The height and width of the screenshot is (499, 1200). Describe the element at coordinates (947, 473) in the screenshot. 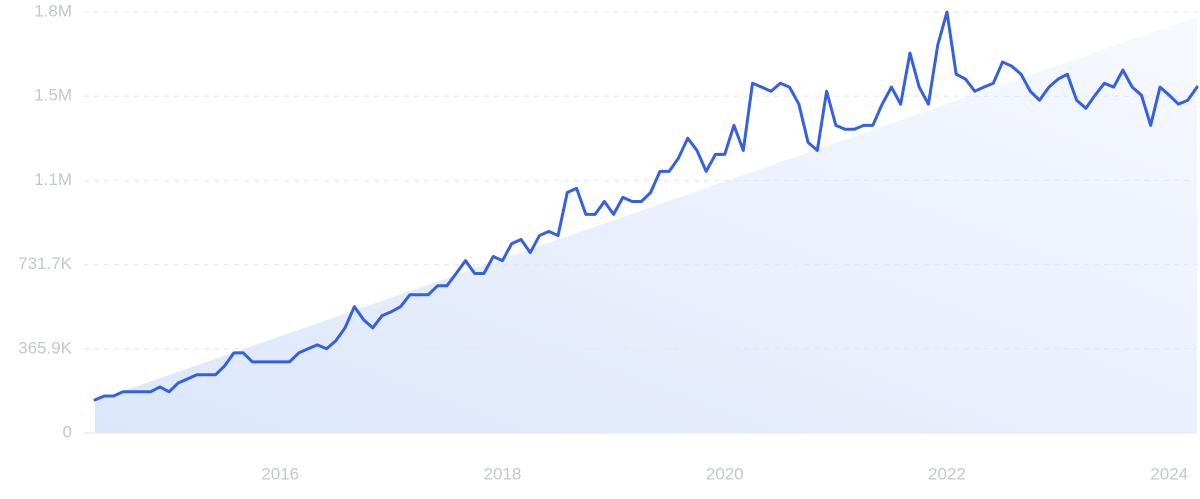

I see `x-tick-label: 2022` at that location.